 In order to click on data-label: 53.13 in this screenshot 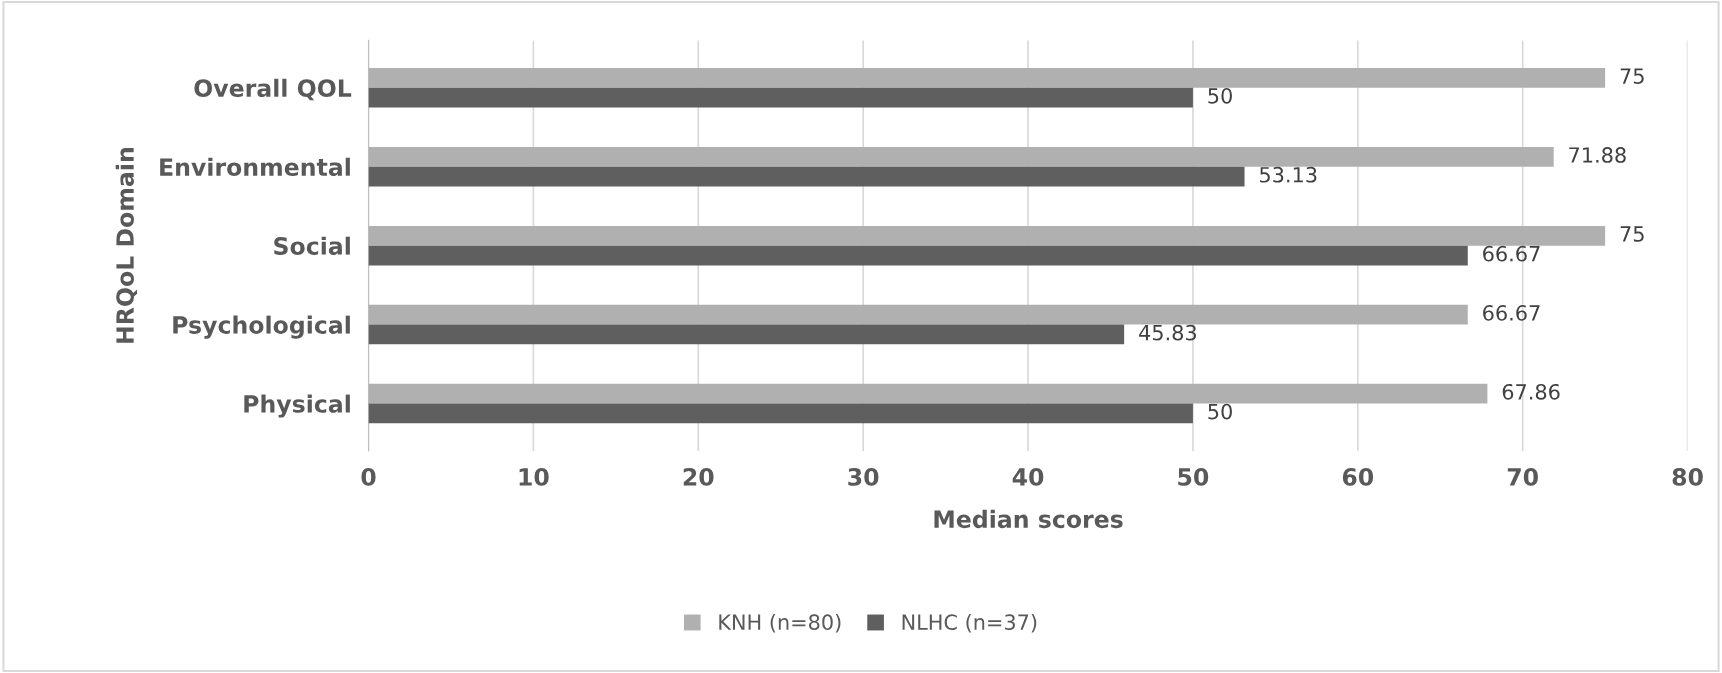, I will do `click(1288, 174)`.